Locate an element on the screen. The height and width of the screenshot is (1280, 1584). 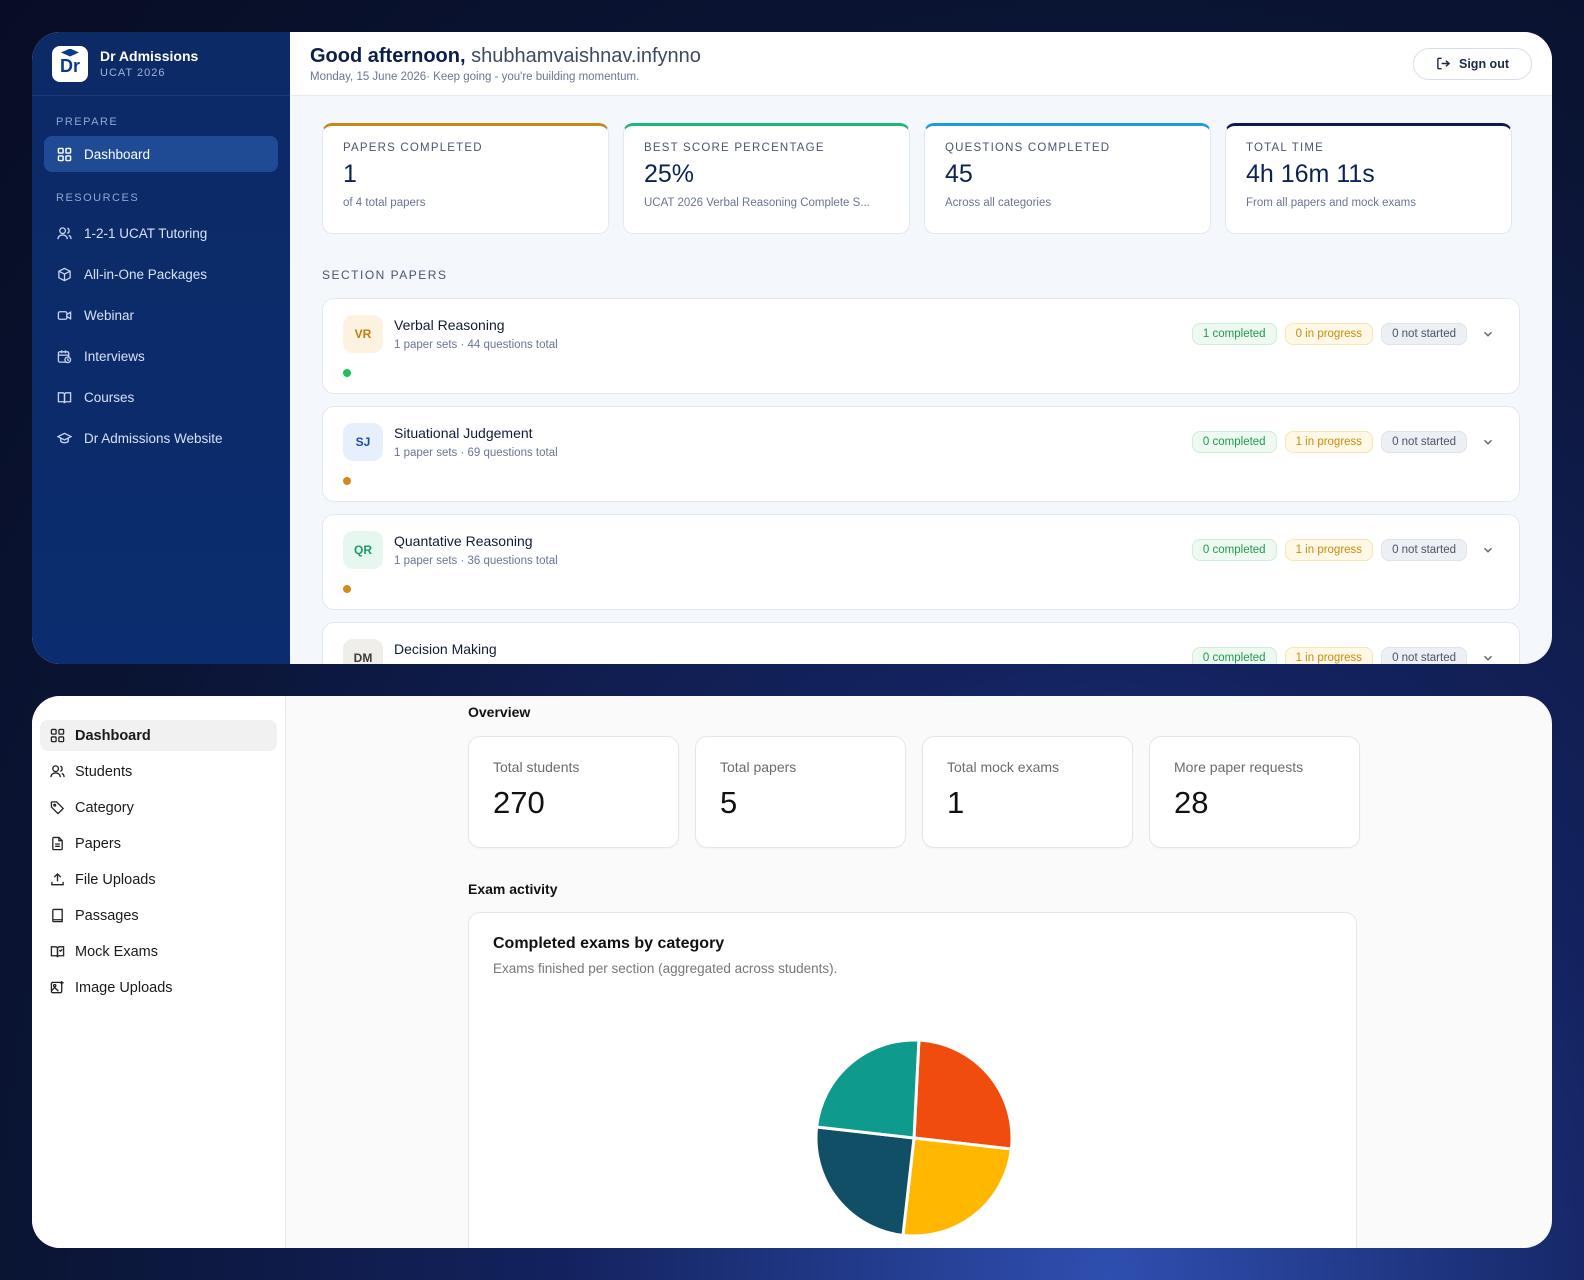
admin-nav-students: Students is located at coordinates (158, 771).